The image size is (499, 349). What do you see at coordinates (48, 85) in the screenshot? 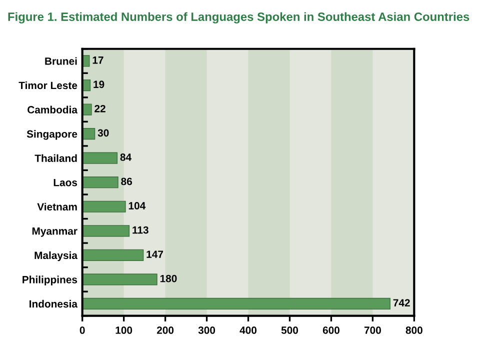
I see `y-tick-label: Timor Leste` at bounding box center [48, 85].